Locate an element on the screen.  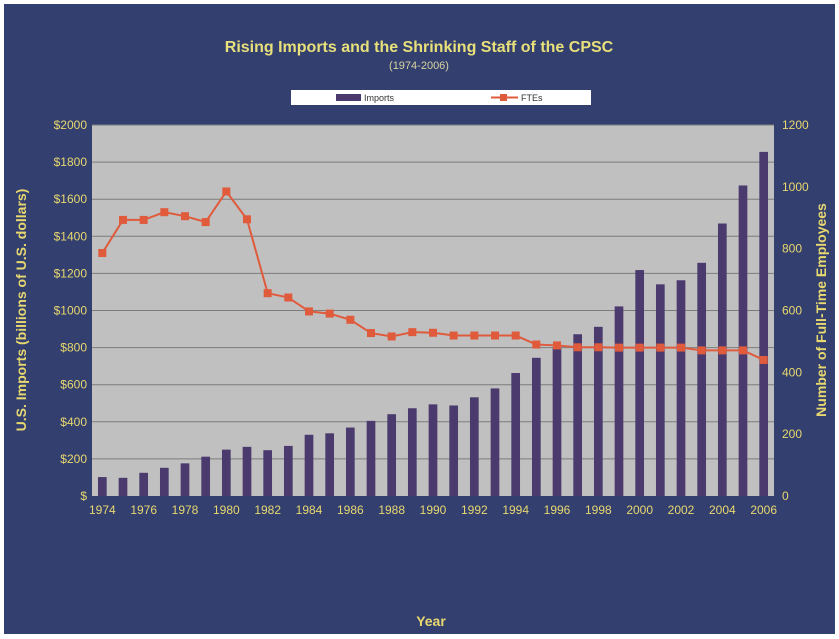
x-tick-label: 1988 is located at coordinates (391, 510).